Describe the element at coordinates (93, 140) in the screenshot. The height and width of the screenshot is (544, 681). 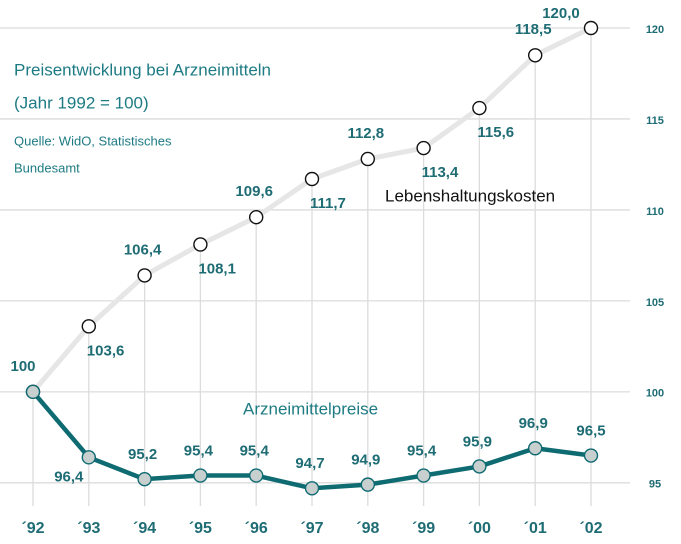
I see `source: Quelle: WidO, Statistisches` at that location.